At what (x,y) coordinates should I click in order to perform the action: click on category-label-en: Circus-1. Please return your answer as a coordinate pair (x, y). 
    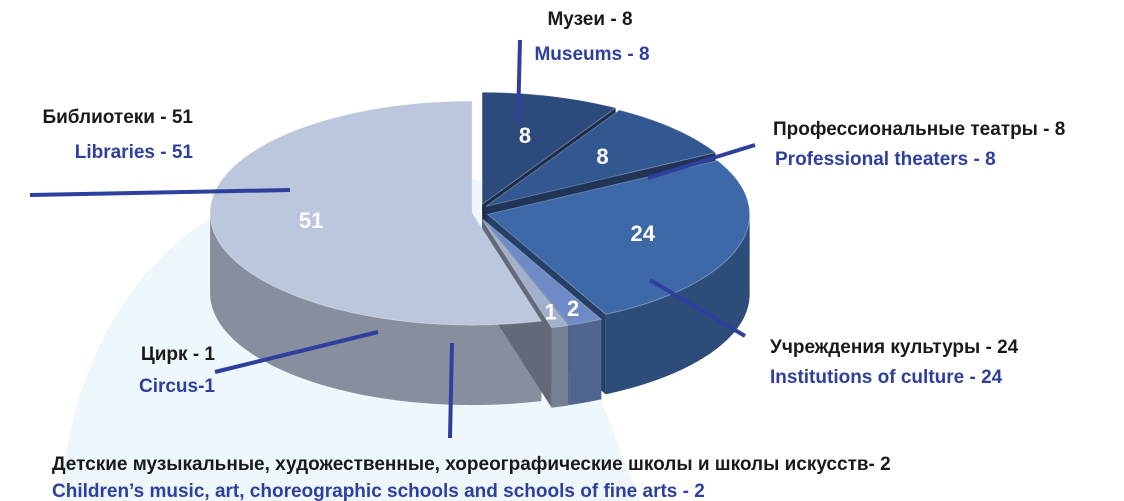
    Looking at the image, I should click on (177, 386).